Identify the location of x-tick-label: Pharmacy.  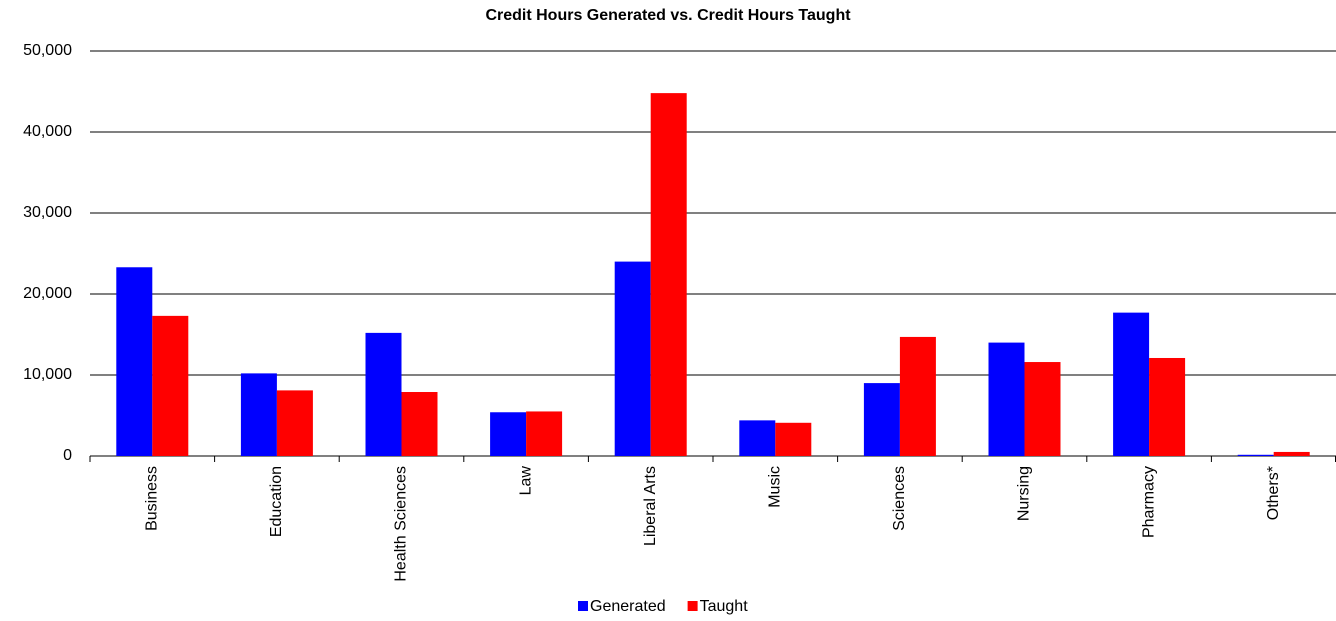
(1148, 502).